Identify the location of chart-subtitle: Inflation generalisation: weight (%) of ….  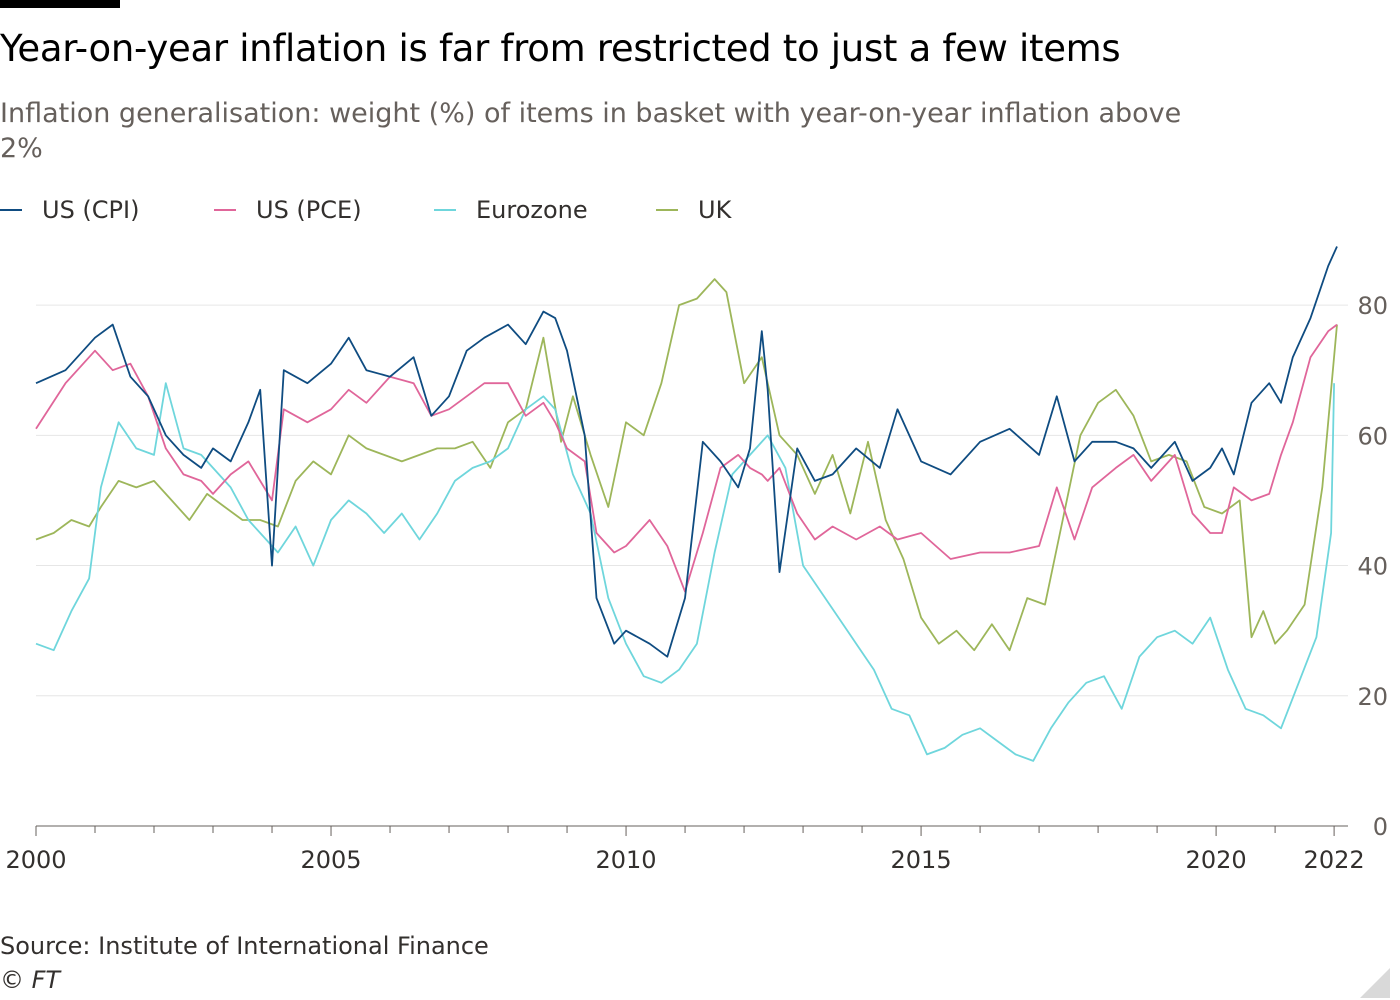
(591, 131).